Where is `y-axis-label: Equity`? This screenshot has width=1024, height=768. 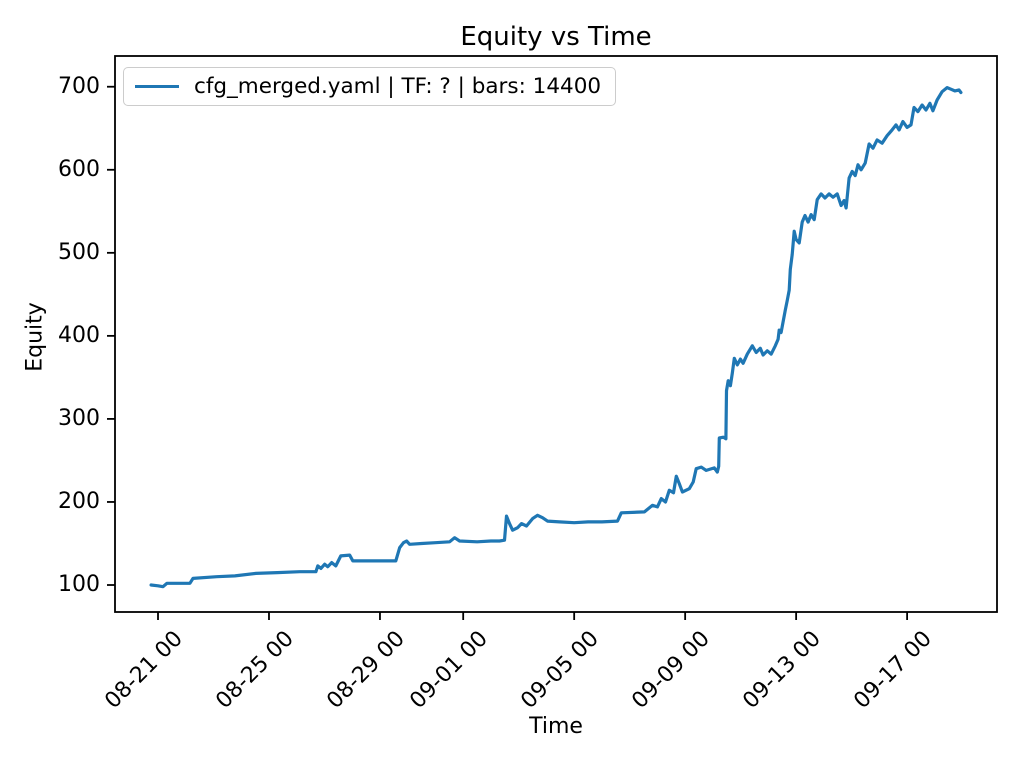 y-axis-label: Equity is located at coordinates (35, 337).